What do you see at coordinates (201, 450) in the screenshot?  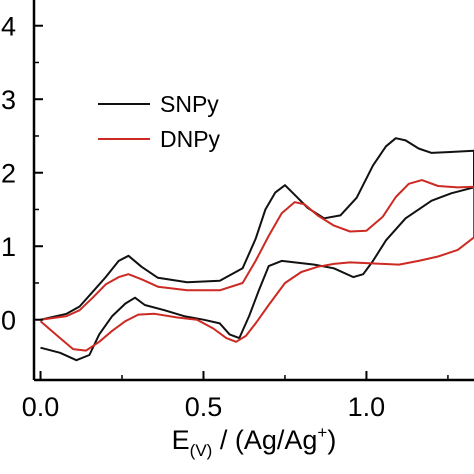 I see `x-axis-label-subscript: (V)` at bounding box center [201, 450].